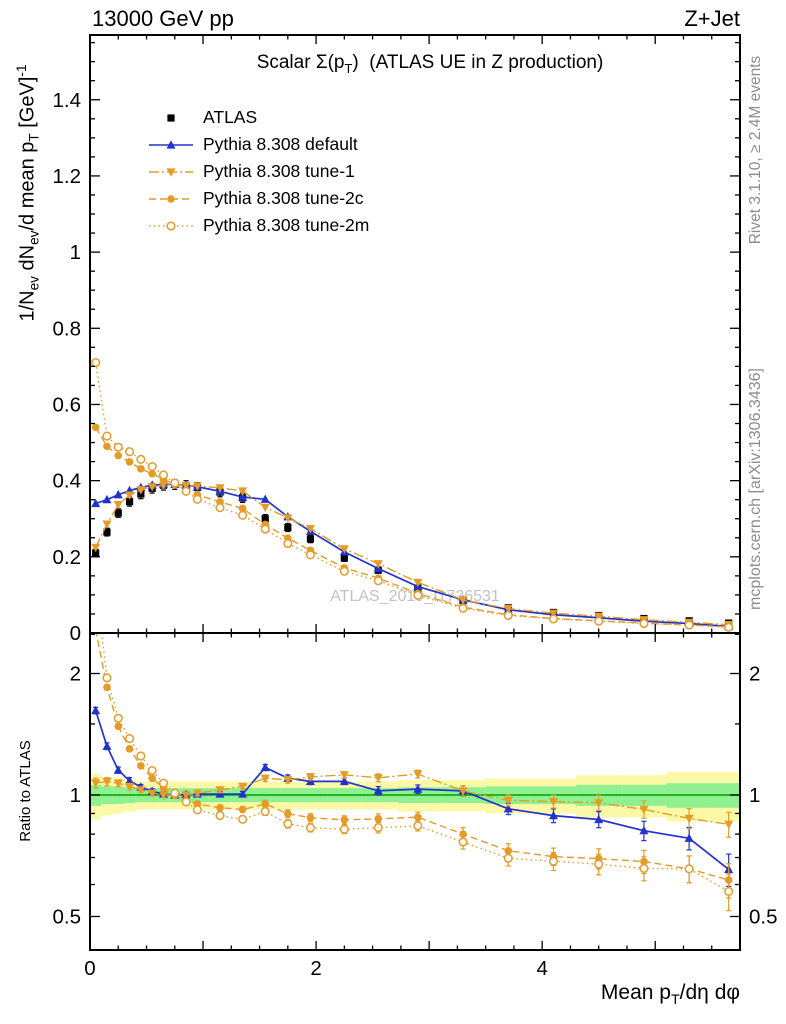 The width and height of the screenshot is (786, 1024). Describe the element at coordinates (28, 193) in the screenshot. I see `y-axis-label: 1/Nev dNev/d mean pT [GeV]-1` at that location.